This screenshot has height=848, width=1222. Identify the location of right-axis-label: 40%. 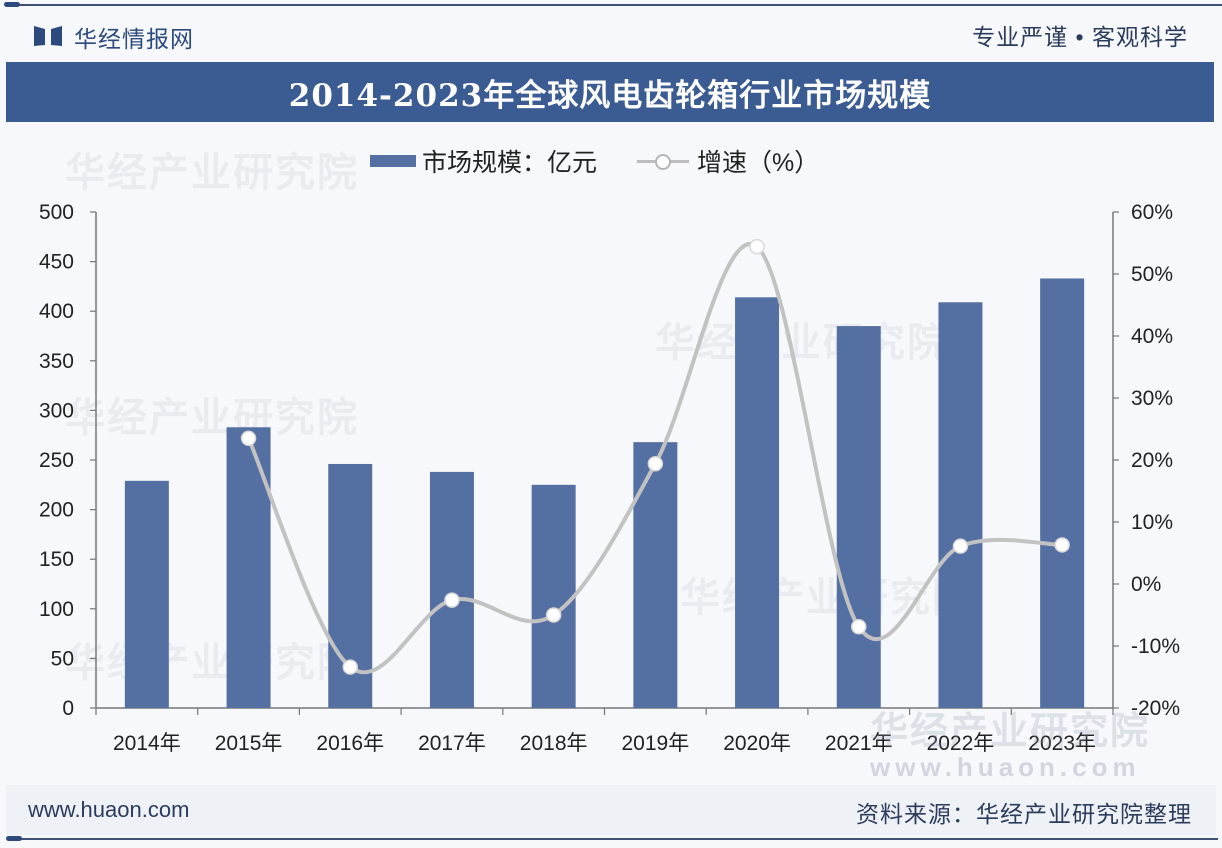
(1152, 336).